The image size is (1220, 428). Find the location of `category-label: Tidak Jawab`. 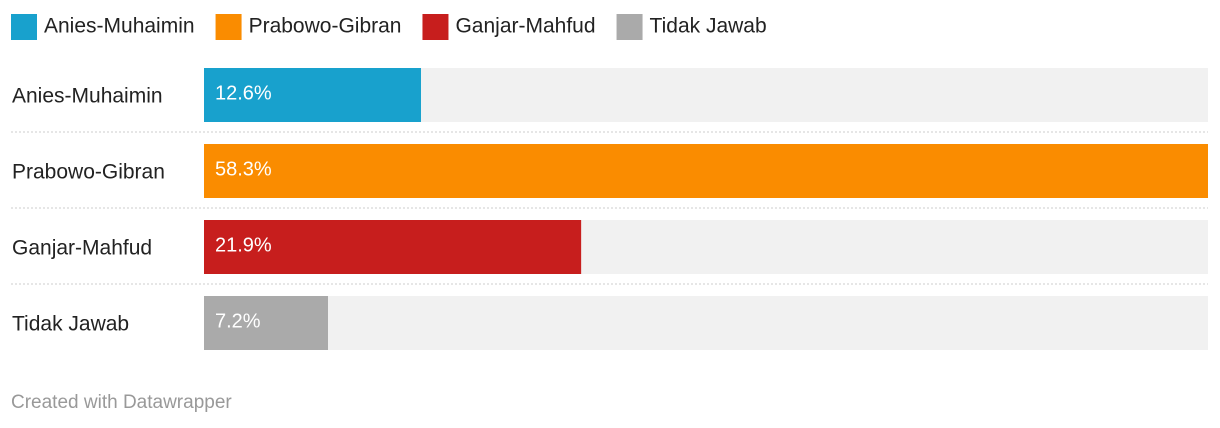

category-label: Tidak Jawab is located at coordinates (70, 324).